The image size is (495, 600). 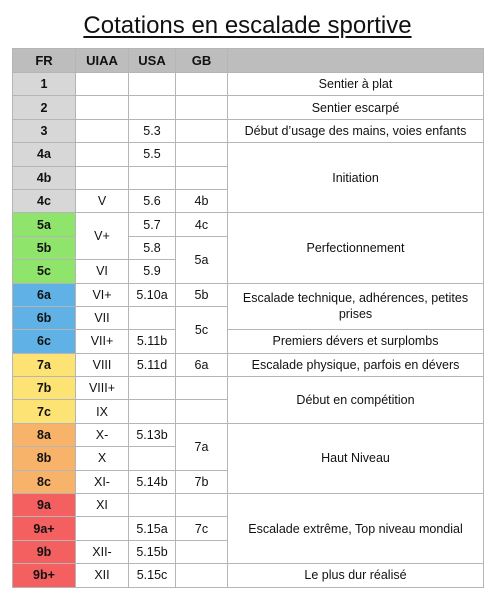 I want to click on table-row: 9b+ XII 5.15c Le plus dur réalisé, so click(x=248, y=575).